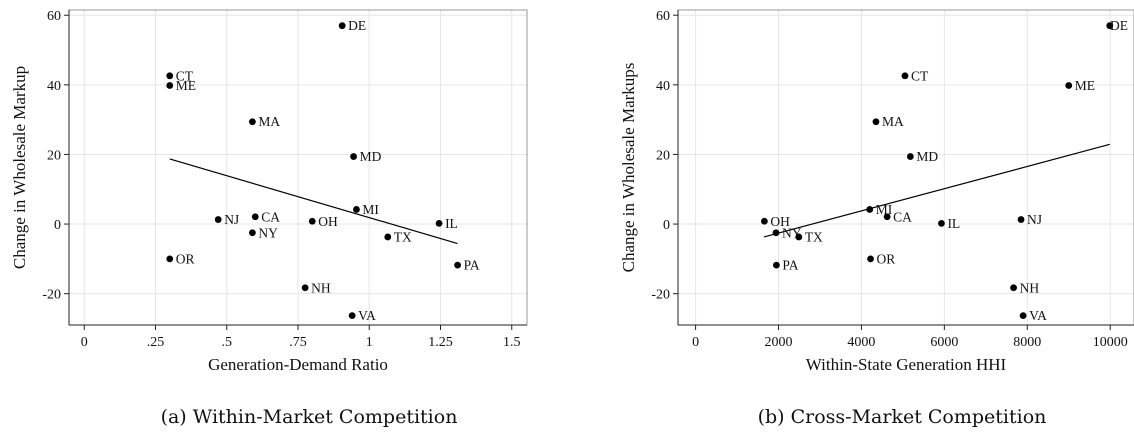 The width and height of the screenshot is (1134, 437). Describe the element at coordinates (439, 223) in the screenshot. I see `data-point-il` at that location.